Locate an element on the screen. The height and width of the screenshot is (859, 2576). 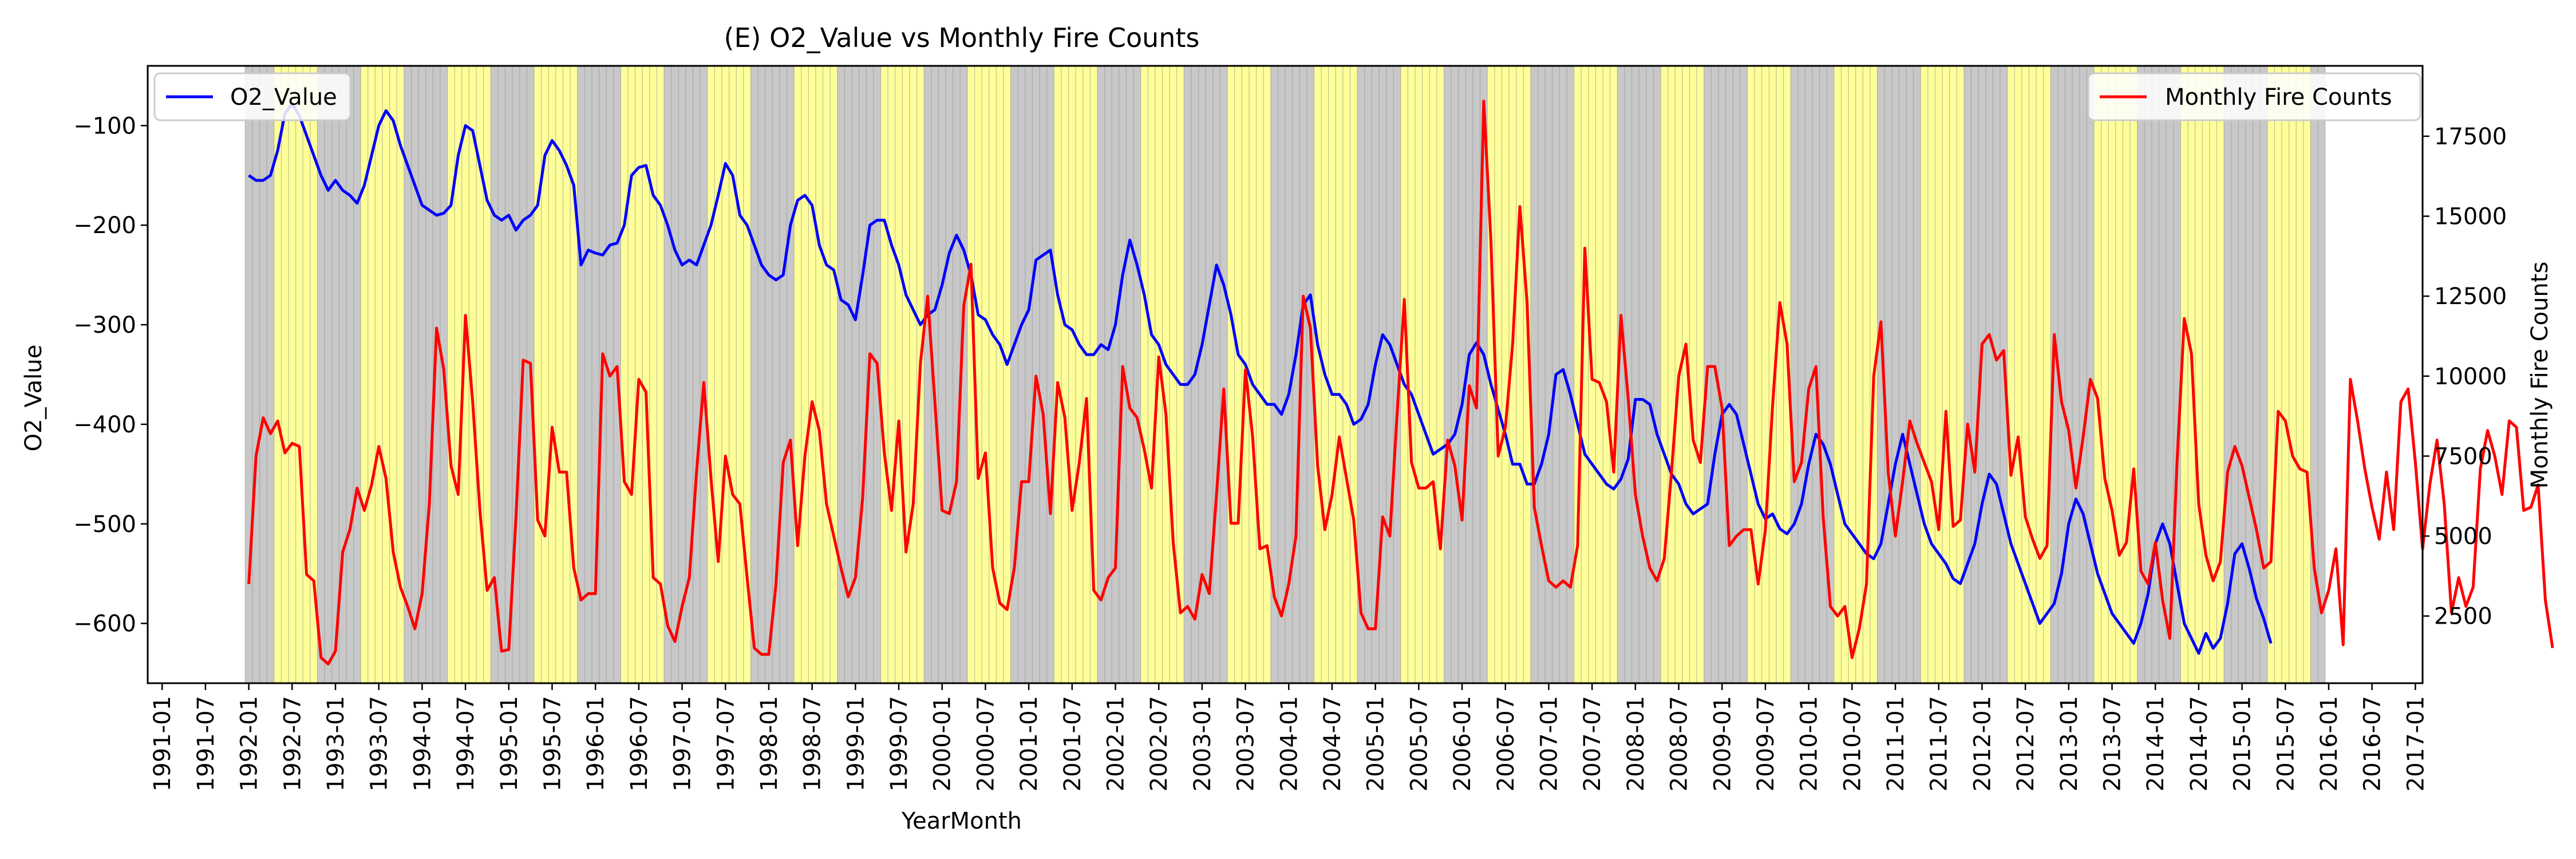
x-tick-label: 1996-07 is located at coordinates (639, 743).